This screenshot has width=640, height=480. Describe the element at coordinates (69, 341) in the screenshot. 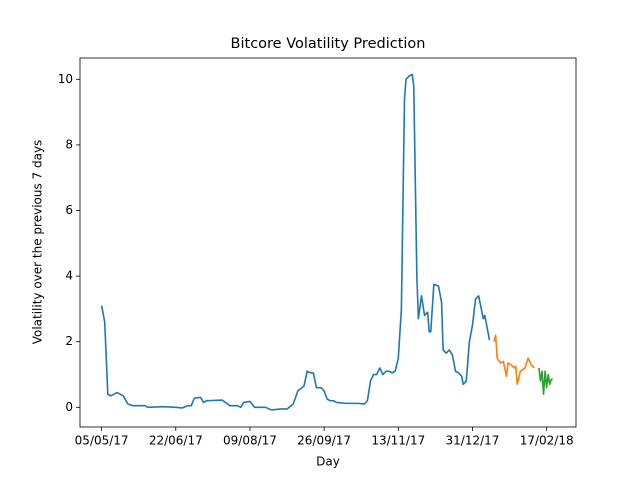

I see `y-tick-label: 2` at that location.